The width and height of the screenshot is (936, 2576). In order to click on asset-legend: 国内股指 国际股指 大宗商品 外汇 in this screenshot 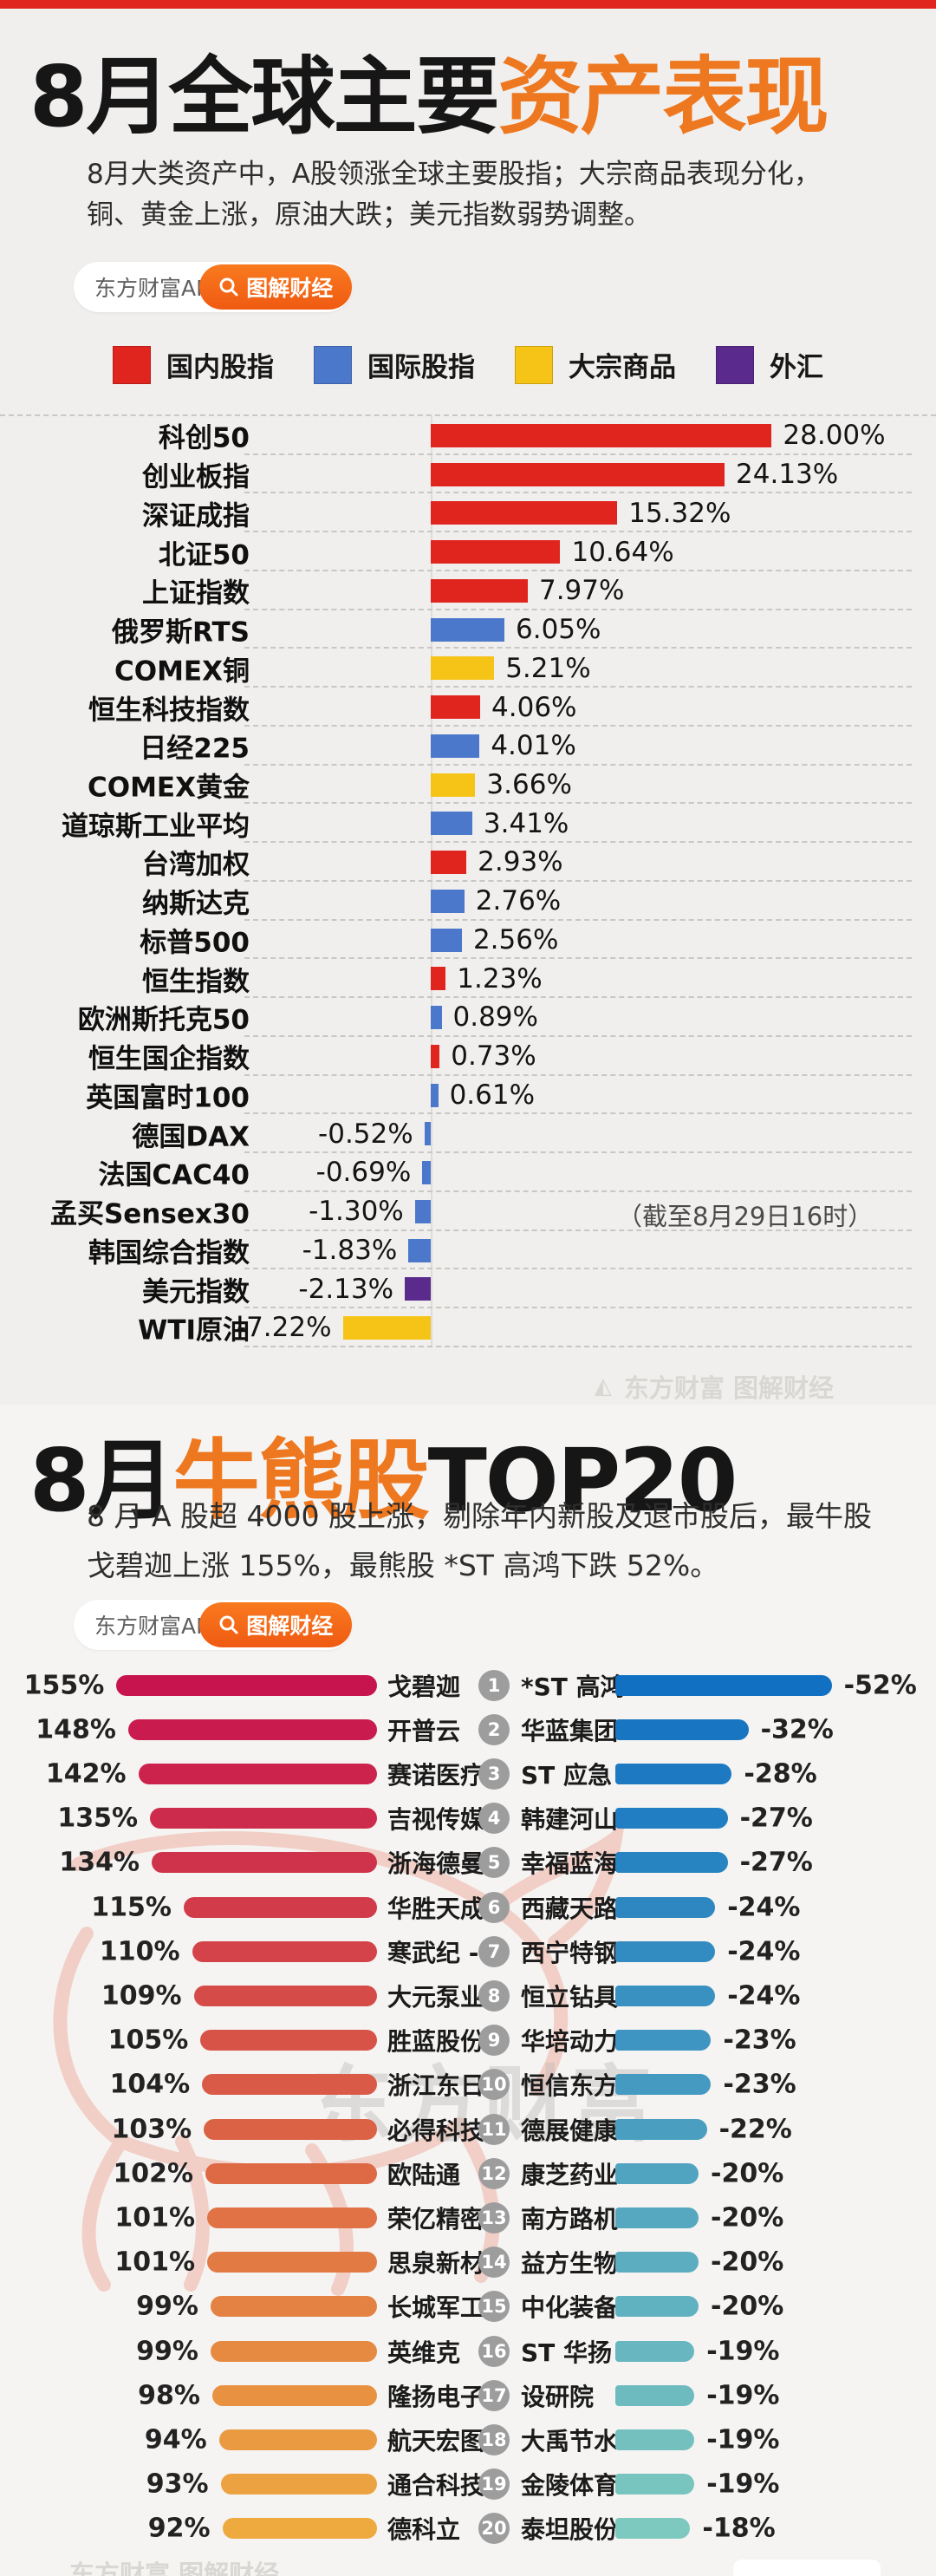, I will do `click(468, 365)`.